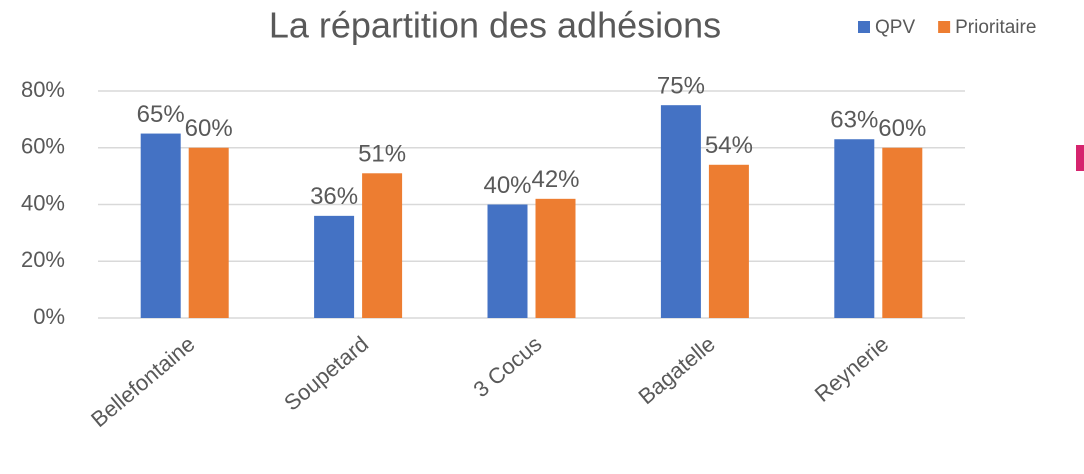 Image resolution: width=1084 pixels, height=474 pixels. Describe the element at coordinates (43, 89) in the screenshot. I see `y-tick-label: 80%` at that location.